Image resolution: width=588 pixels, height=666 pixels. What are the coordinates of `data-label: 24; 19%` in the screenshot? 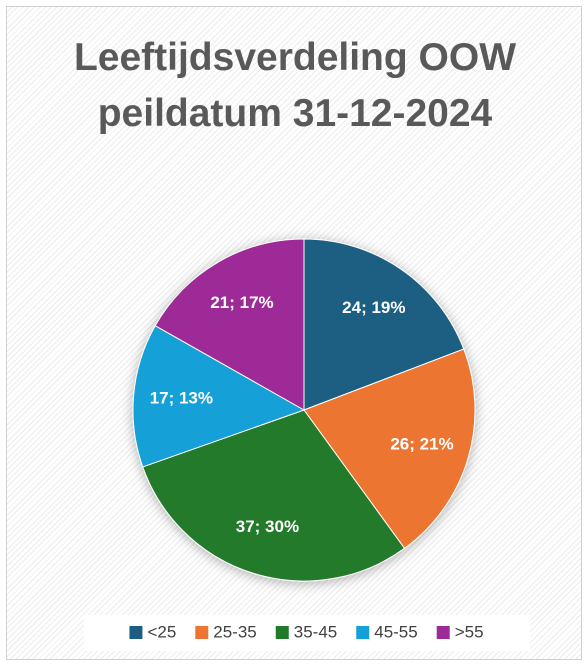 It's located at (373, 307).